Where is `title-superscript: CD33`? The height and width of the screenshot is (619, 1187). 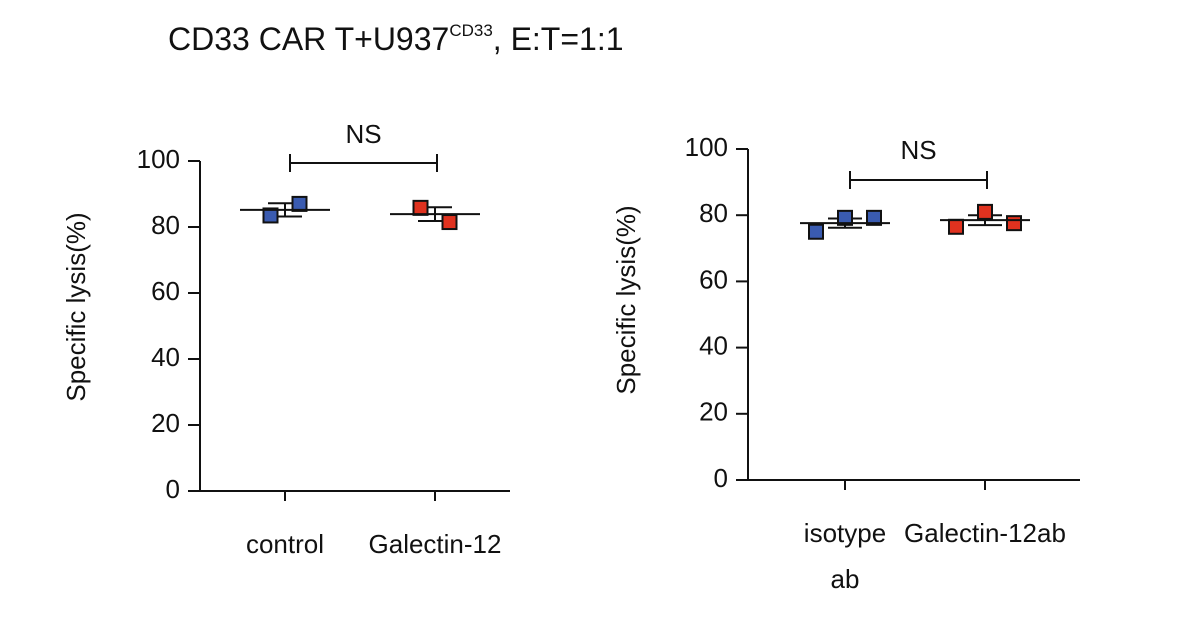
title-superscript: CD33 is located at coordinates (470, 30).